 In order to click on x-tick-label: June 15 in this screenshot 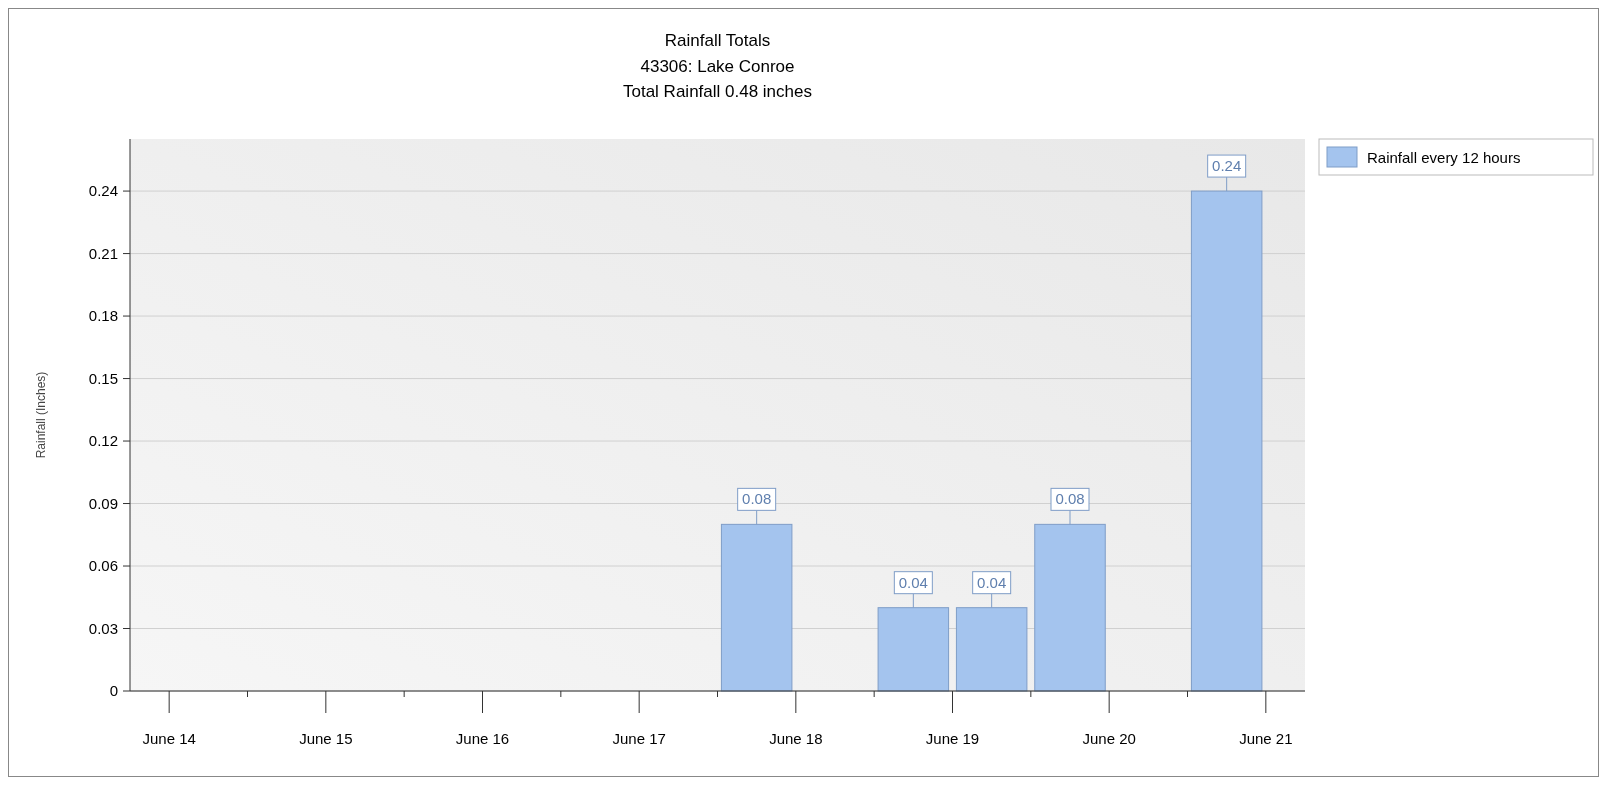, I will do `click(326, 738)`.